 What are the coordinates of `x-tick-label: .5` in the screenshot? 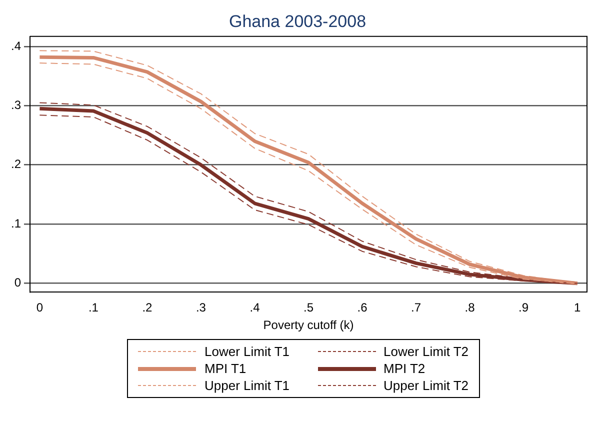 It's located at (308, 307).